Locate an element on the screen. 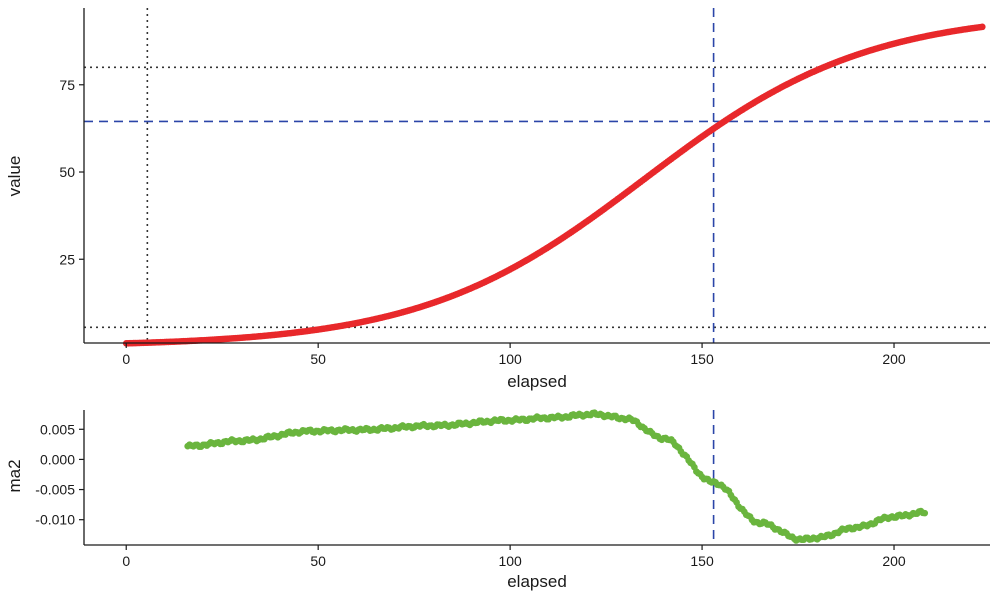 The height and width of the screenshot is (598, 1000). y-tick-label: -0.010 is located at coordinates (55, 520).